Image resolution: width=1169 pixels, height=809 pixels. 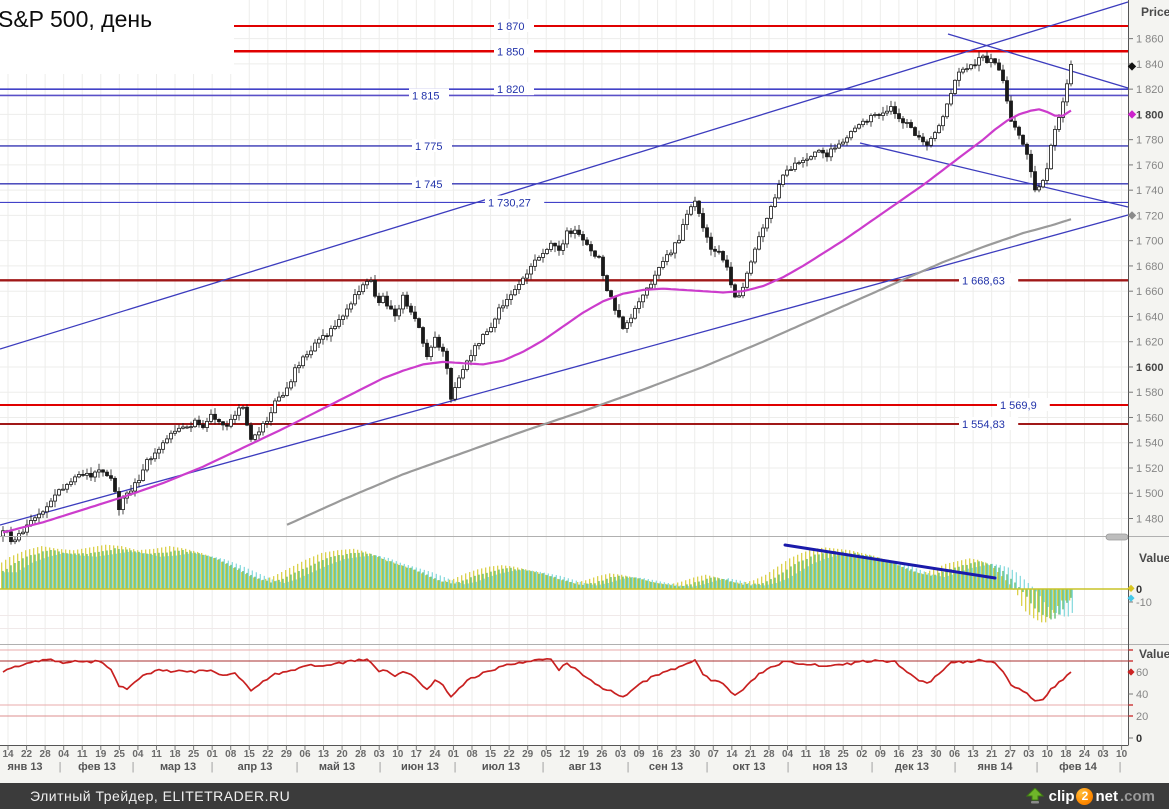 What do you see at coordinates (268, 754) in the screenshot?
I see `date-tick-label: 22` at bounding box center [268, 754].